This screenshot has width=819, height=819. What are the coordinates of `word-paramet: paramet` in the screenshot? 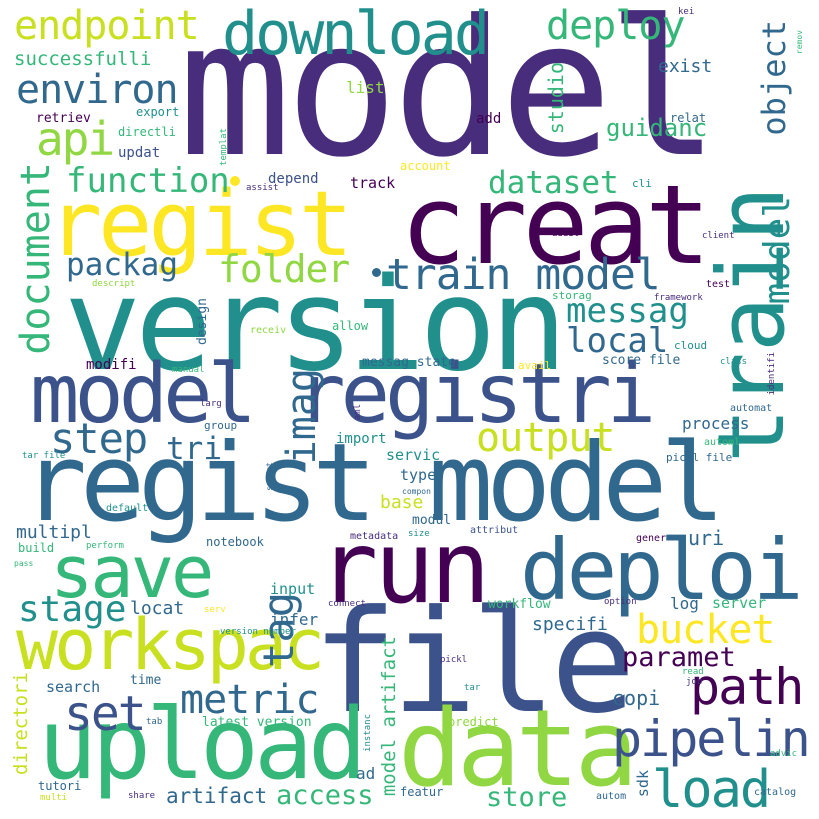 It's located at (679, 657).